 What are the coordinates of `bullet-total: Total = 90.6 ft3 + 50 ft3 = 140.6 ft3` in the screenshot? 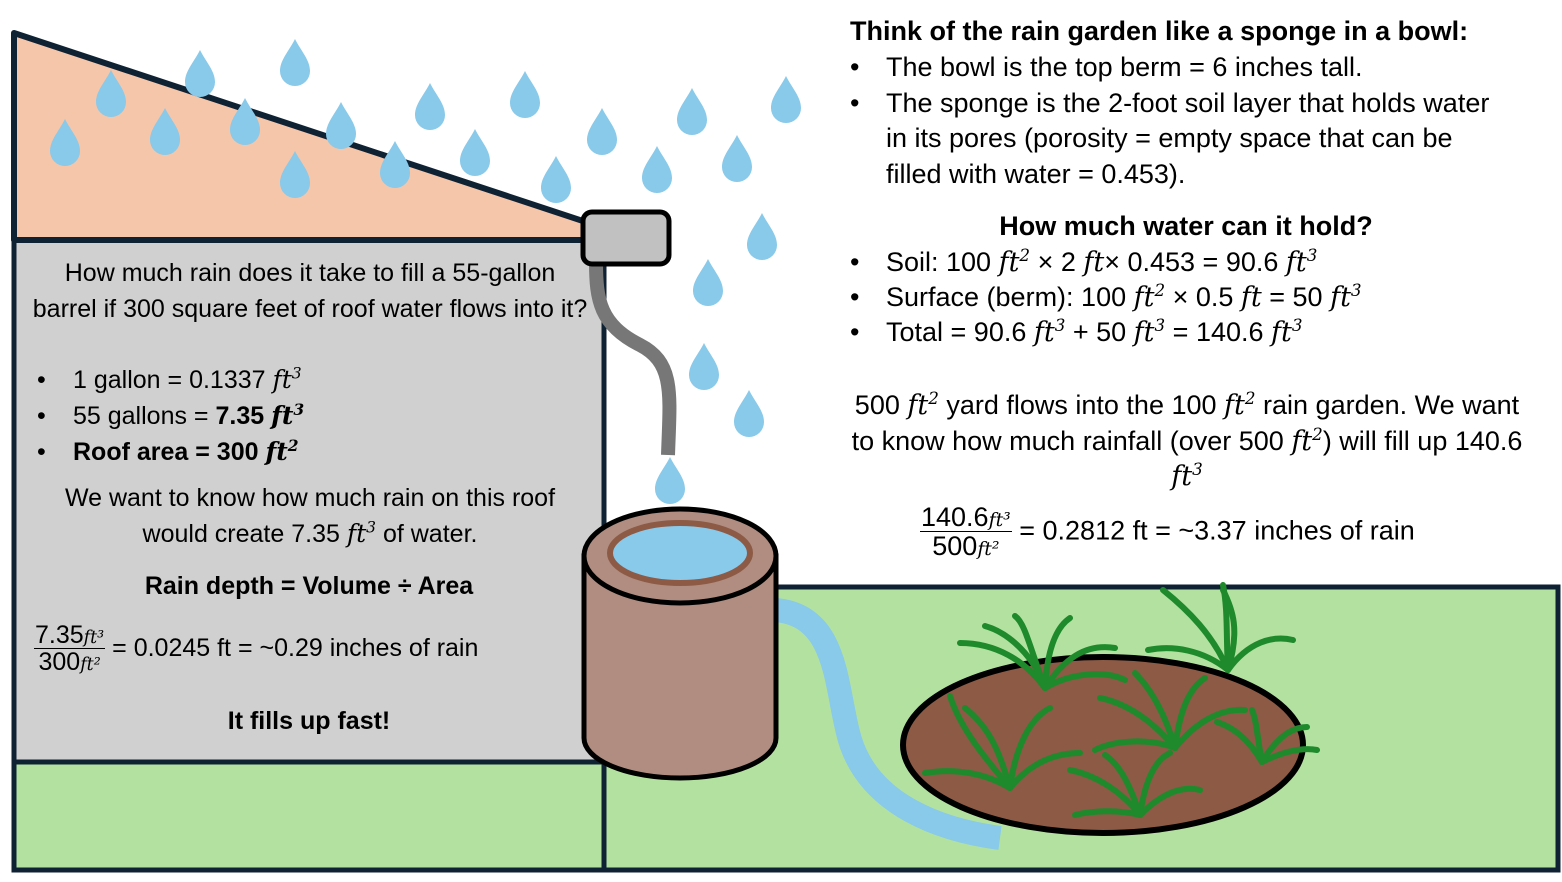 It's located at (1200, 332).